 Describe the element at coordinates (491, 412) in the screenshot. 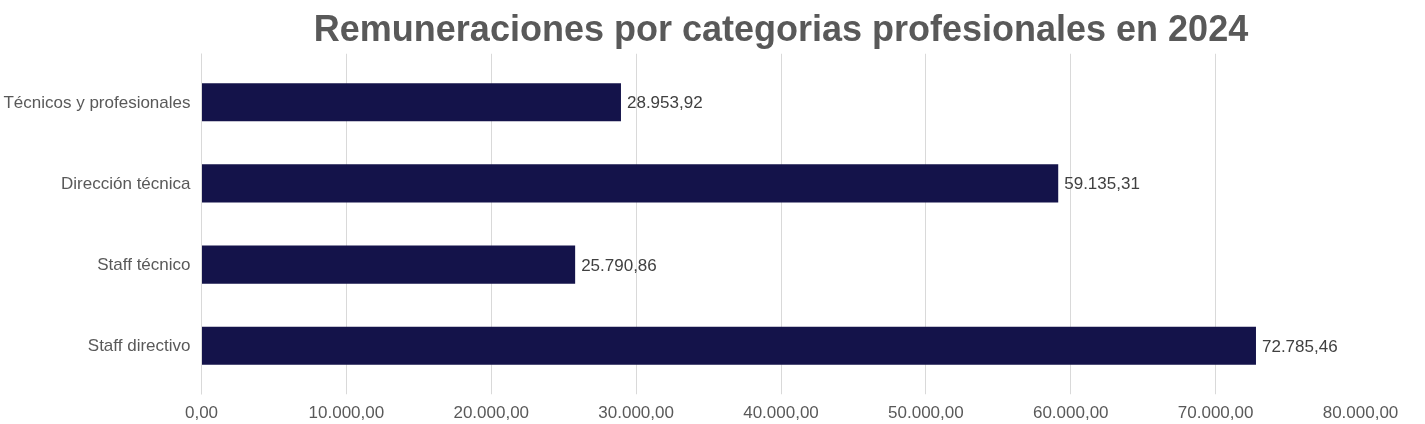

I see `x-tick-label: 20.000,00` at that location.